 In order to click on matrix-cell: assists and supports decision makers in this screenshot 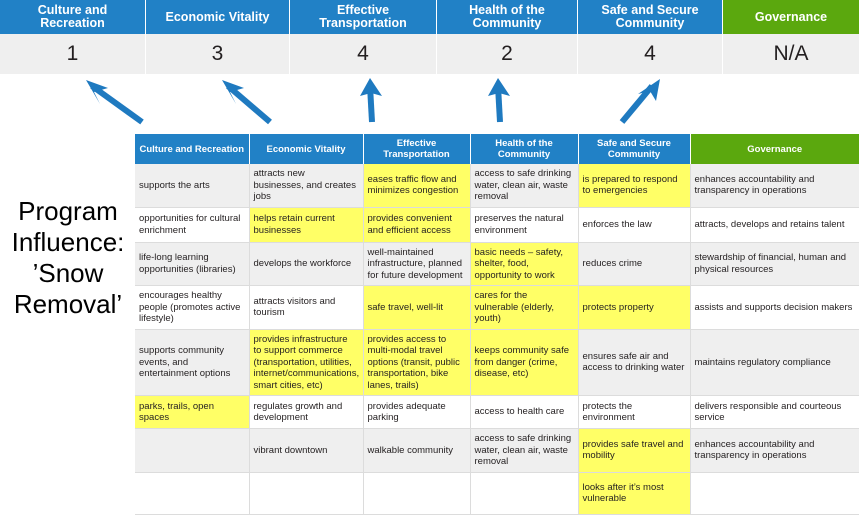, I will do `click(774, 307)`.